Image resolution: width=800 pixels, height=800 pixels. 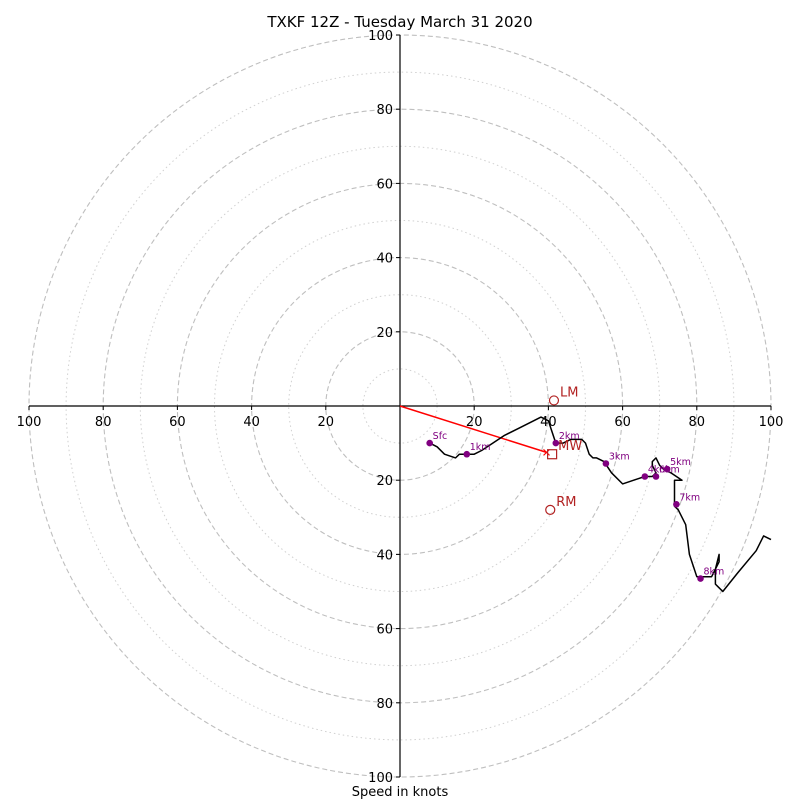 I want to click on wind-trace-line, so click(x=600, y=504).